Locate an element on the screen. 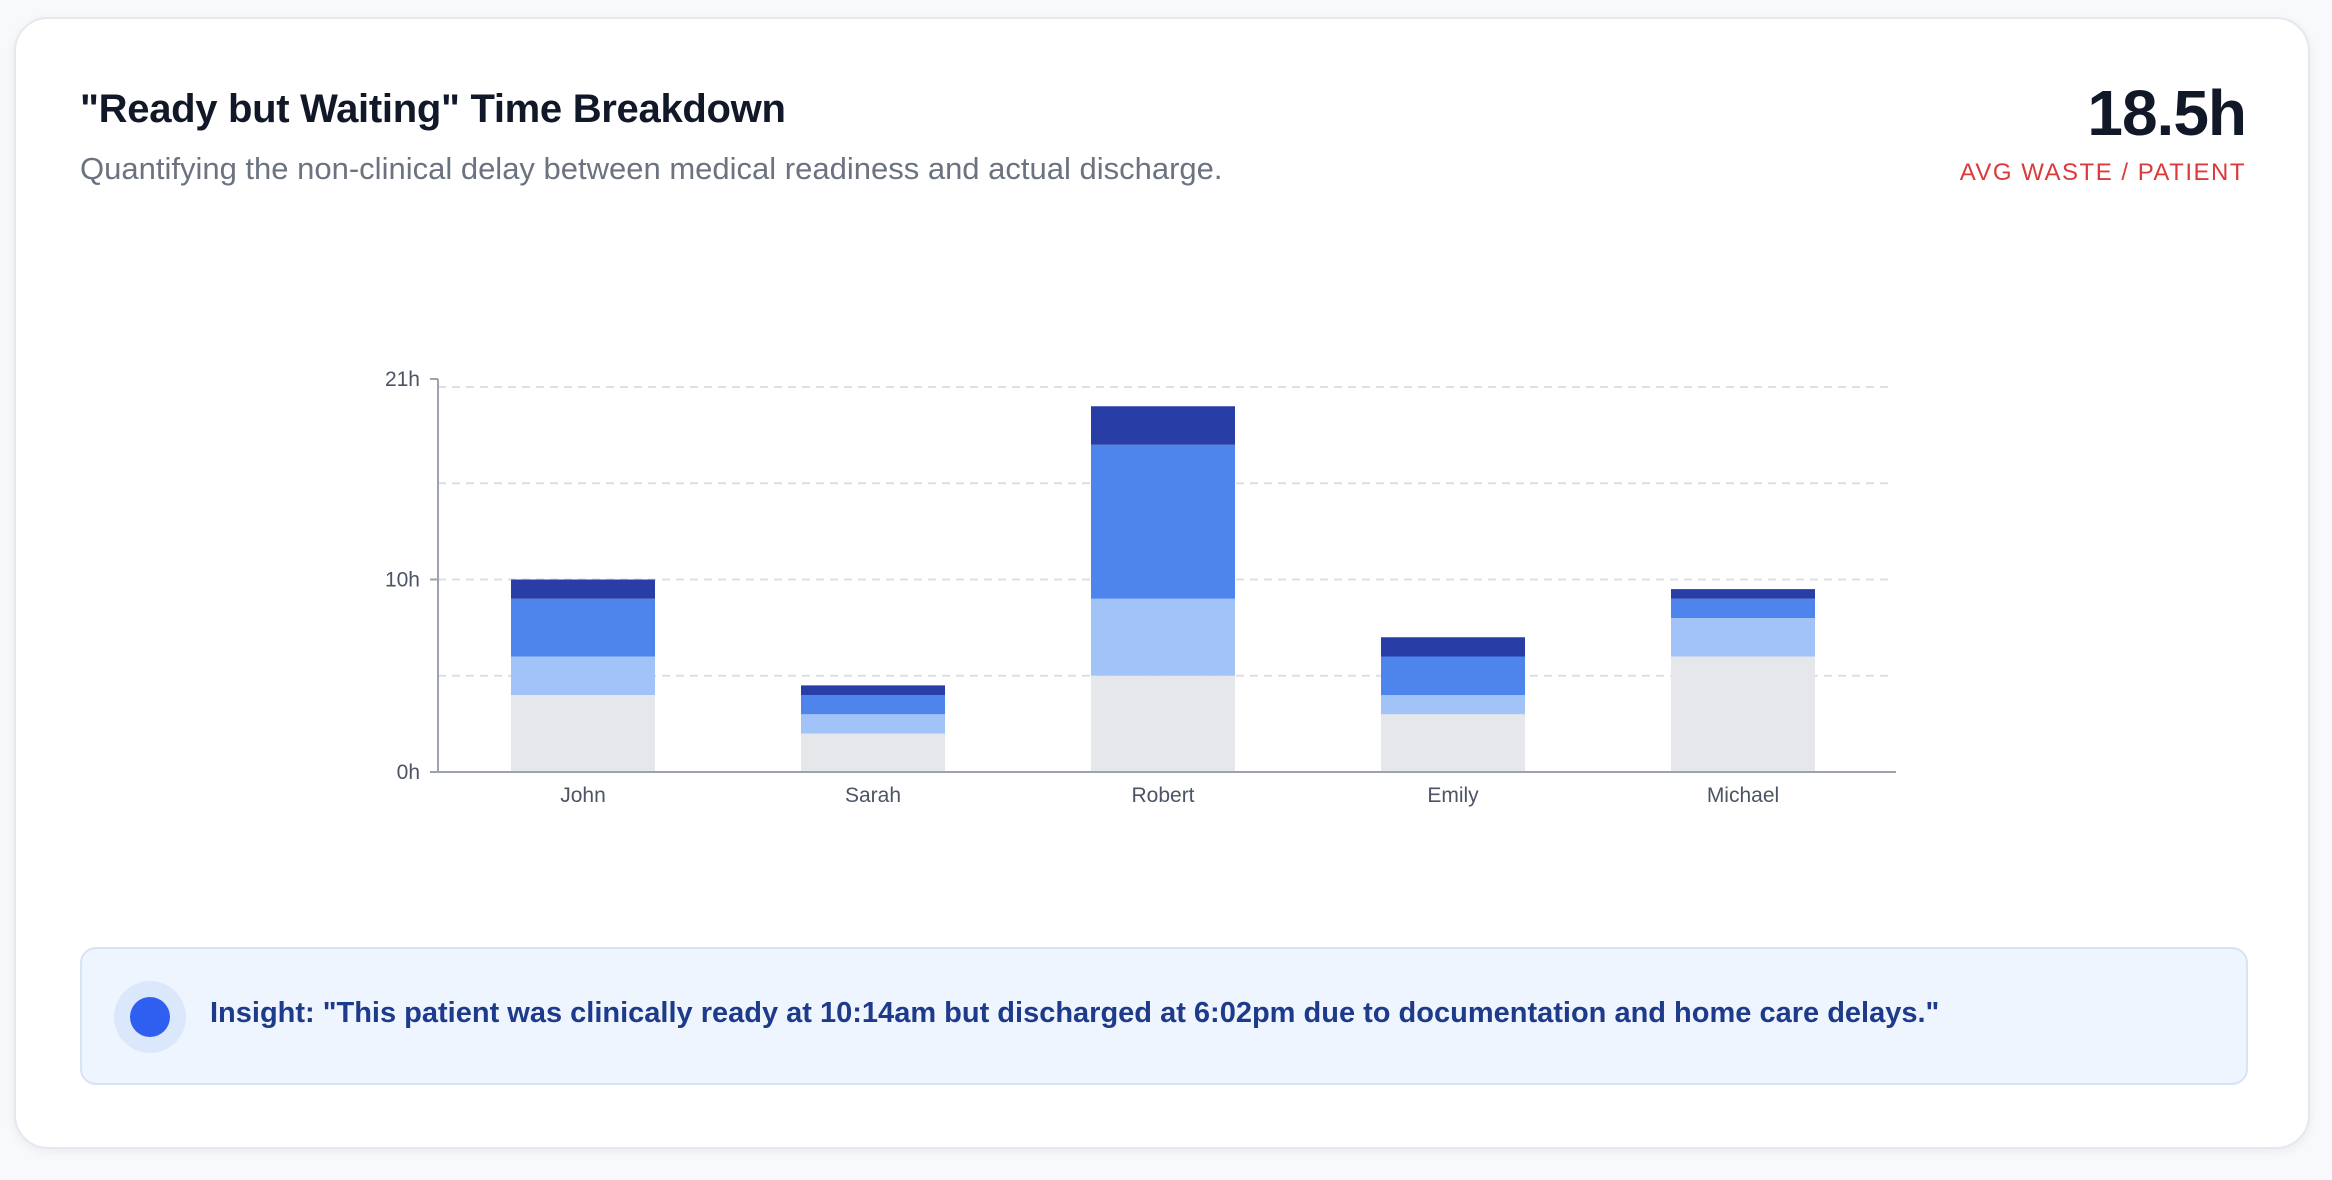  avg-waste-stat: 18.5h AVG WASTE / PATIENT is located at coordinates (2103, 132).